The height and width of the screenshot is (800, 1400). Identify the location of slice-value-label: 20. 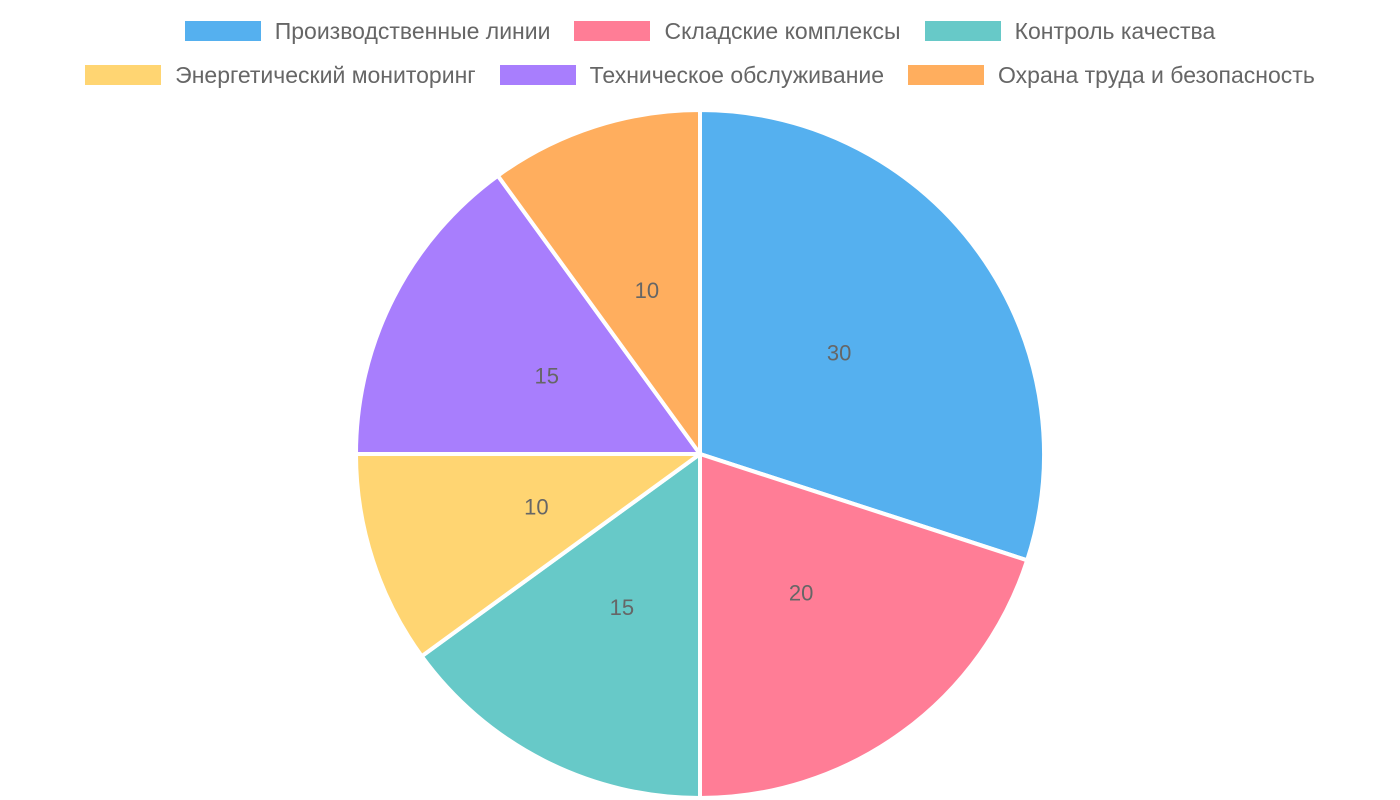
(801, 593).